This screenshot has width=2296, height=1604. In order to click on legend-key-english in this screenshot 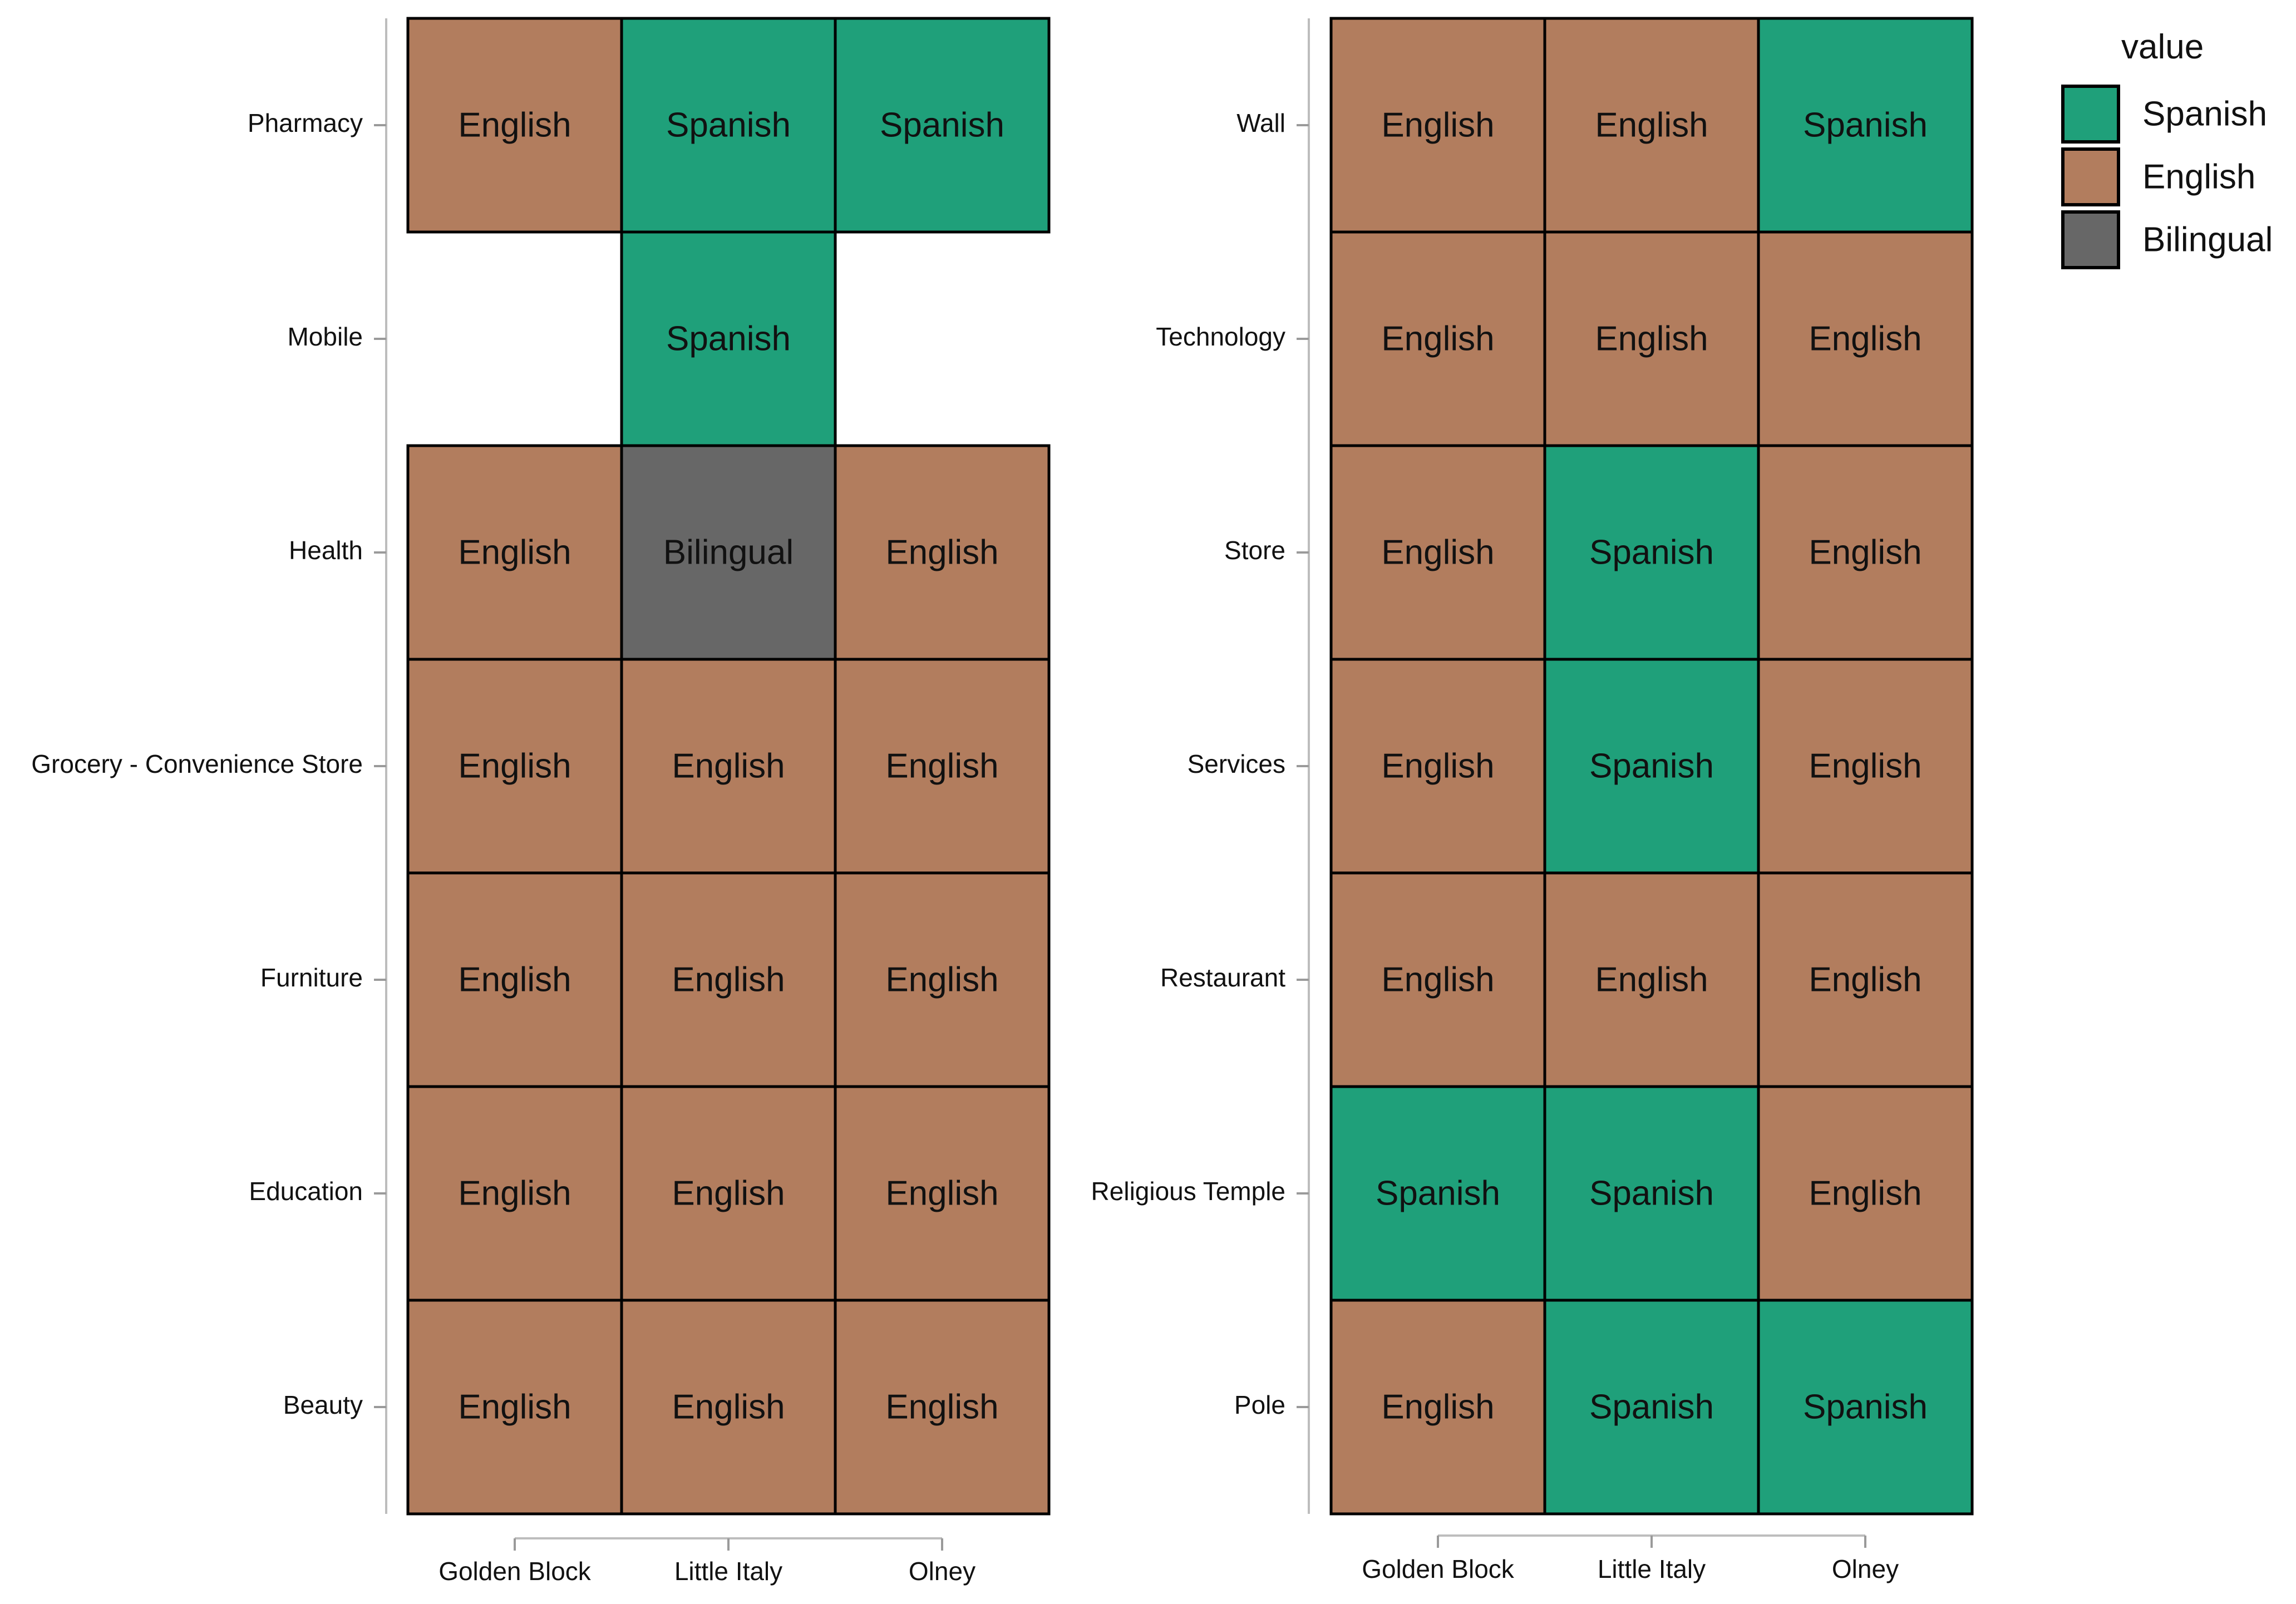, I will do `click(2090, 176)`.